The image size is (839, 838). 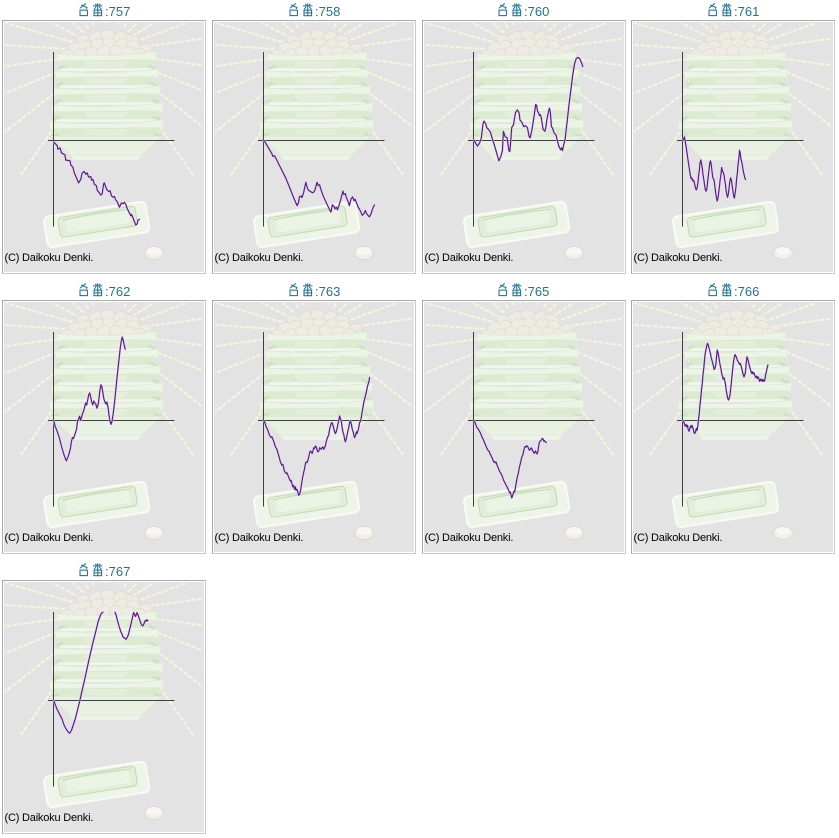 What do you see at coordinates (117, 11) in the screenshot?
I see `svg-text: :757` at bounding box center [117, 11].